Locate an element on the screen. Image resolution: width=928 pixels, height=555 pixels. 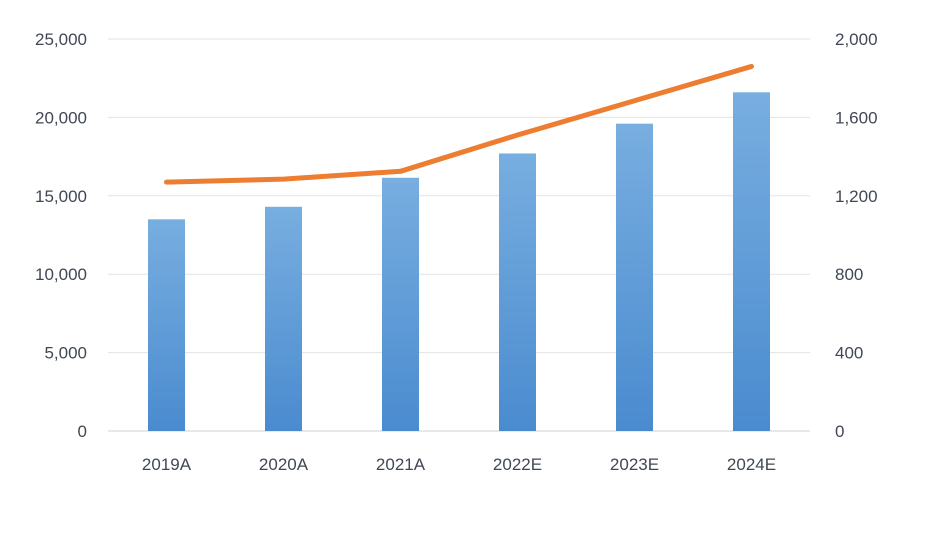
right-tick-label: 2,000 is located at coordinates (856, 39).